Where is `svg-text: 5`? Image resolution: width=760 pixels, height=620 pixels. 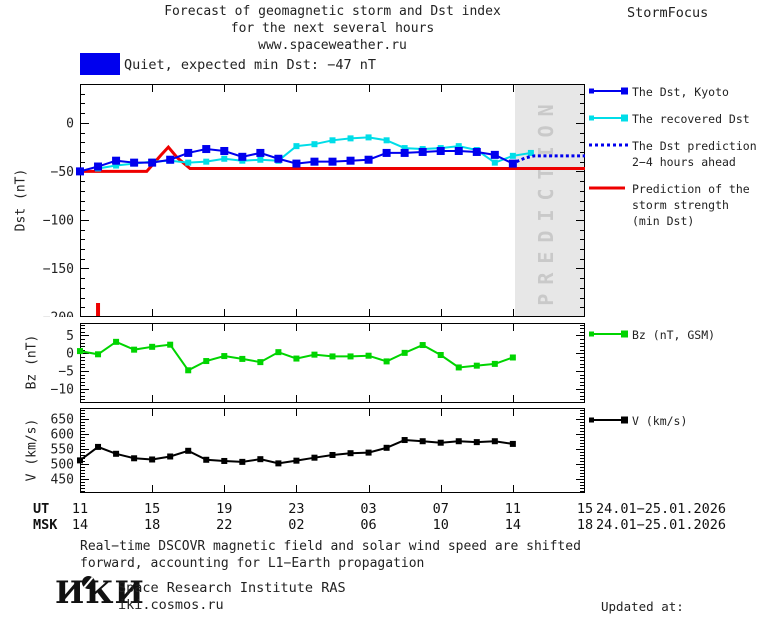 svg-text: 5 is located at coordinates (70, 336).